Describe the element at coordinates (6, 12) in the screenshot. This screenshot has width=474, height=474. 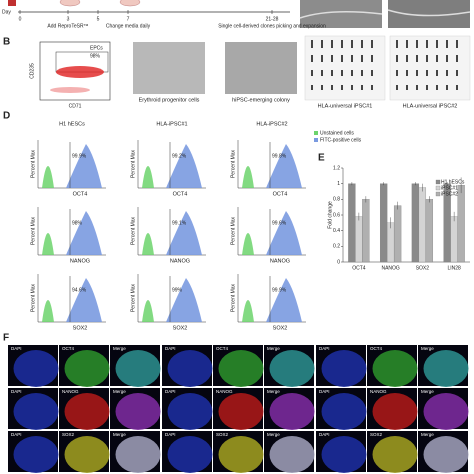
I see `day-label: Day` at that location.